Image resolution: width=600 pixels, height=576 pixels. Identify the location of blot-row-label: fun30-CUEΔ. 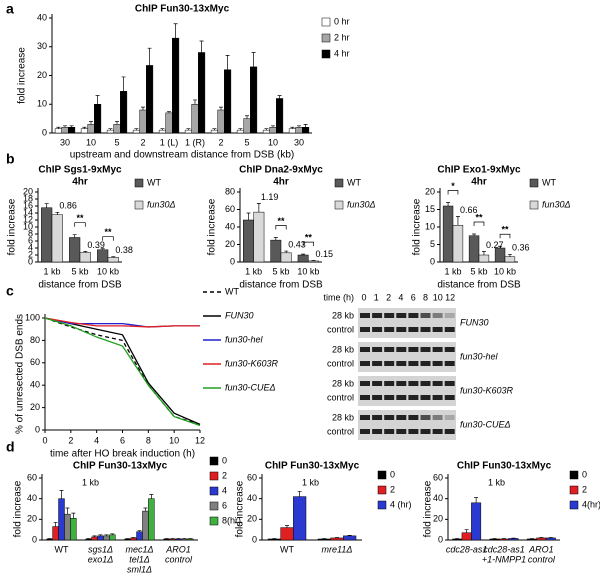
(485, 424).